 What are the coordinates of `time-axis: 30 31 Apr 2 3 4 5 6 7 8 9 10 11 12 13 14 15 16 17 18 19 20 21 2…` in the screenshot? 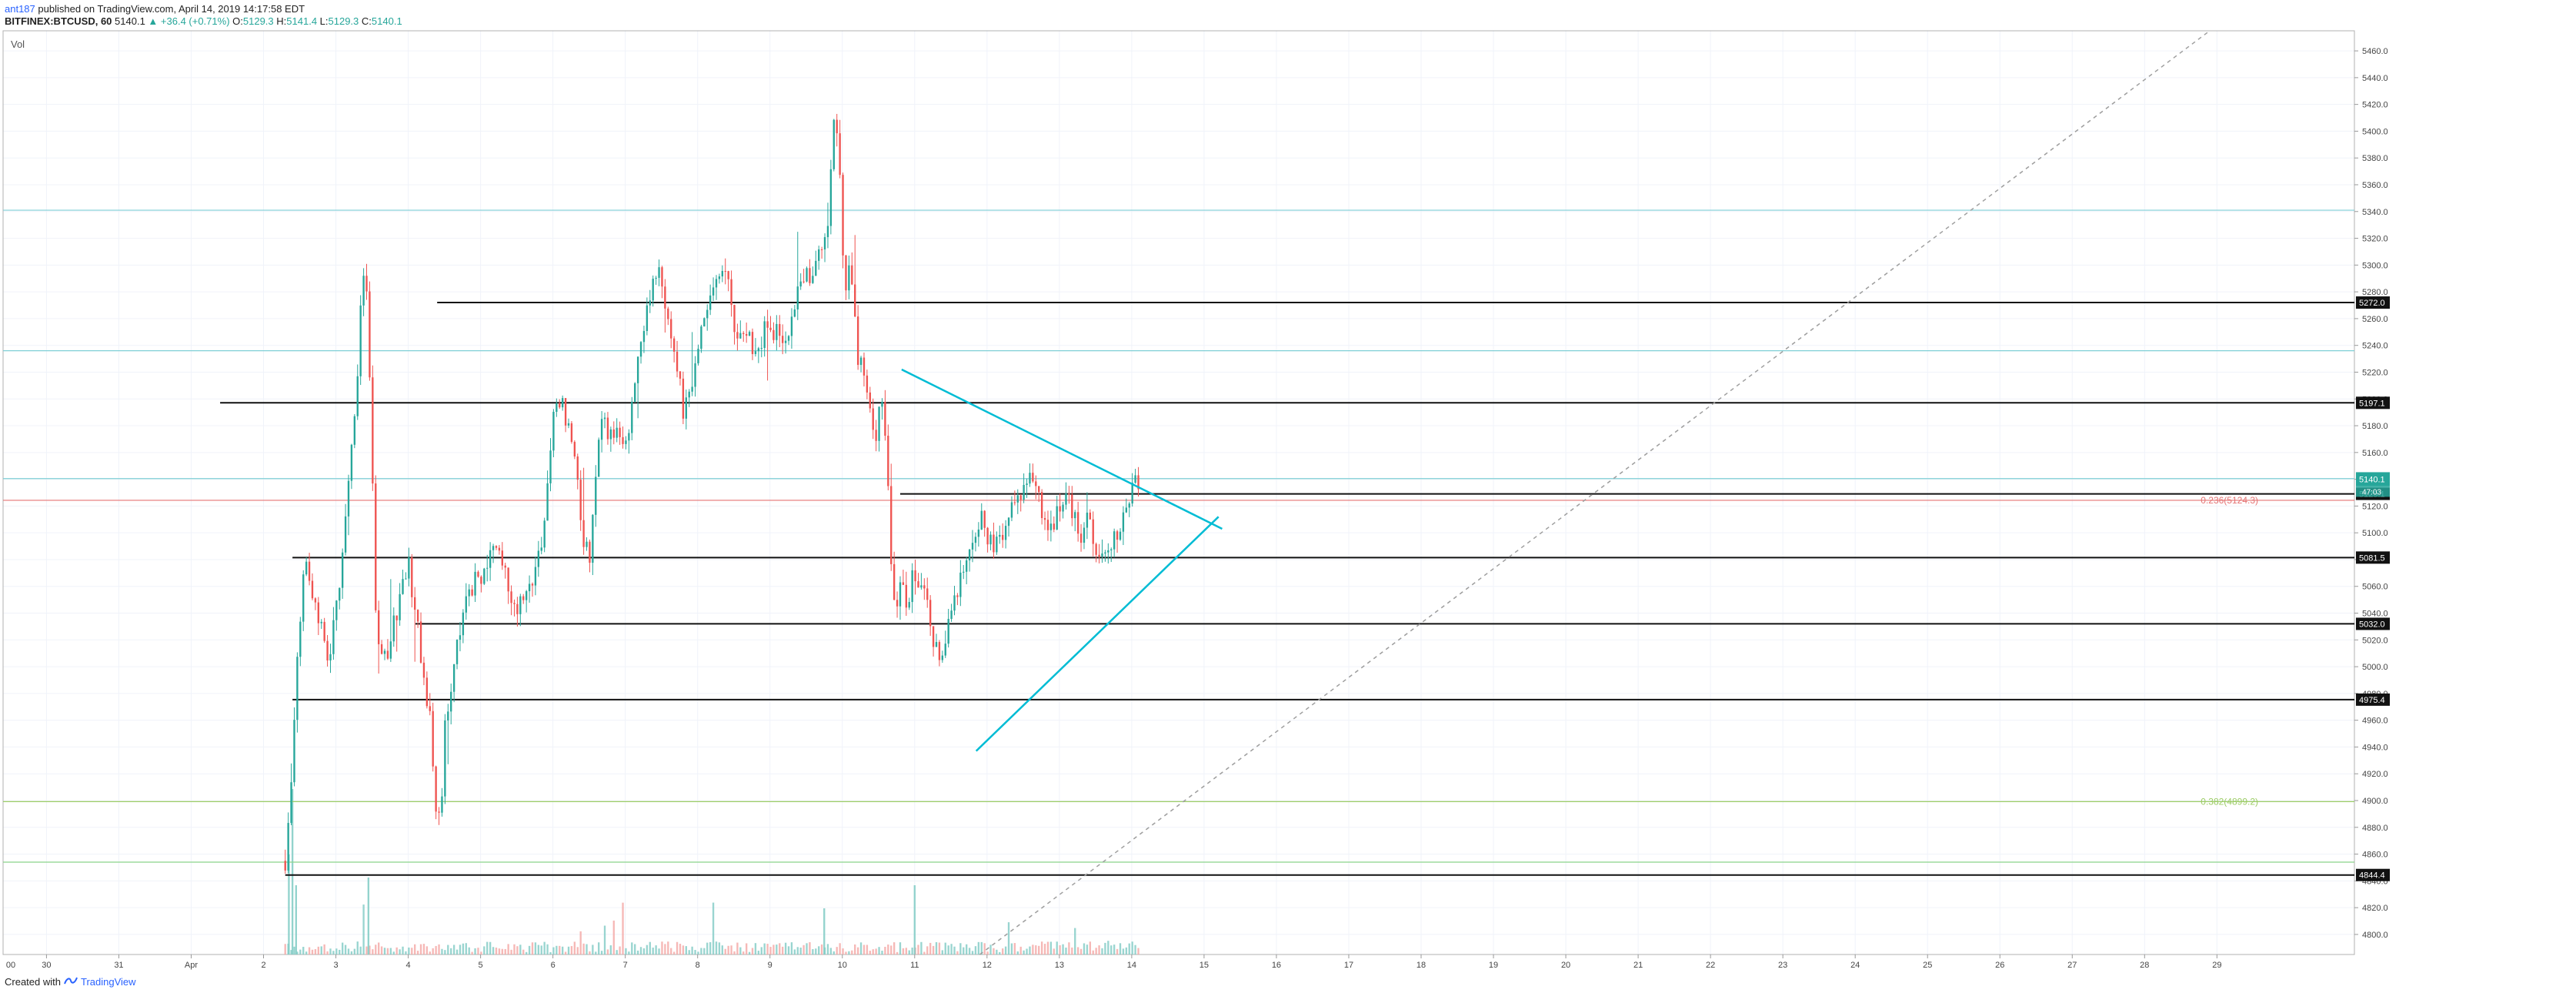 It's located at (1114, 962).